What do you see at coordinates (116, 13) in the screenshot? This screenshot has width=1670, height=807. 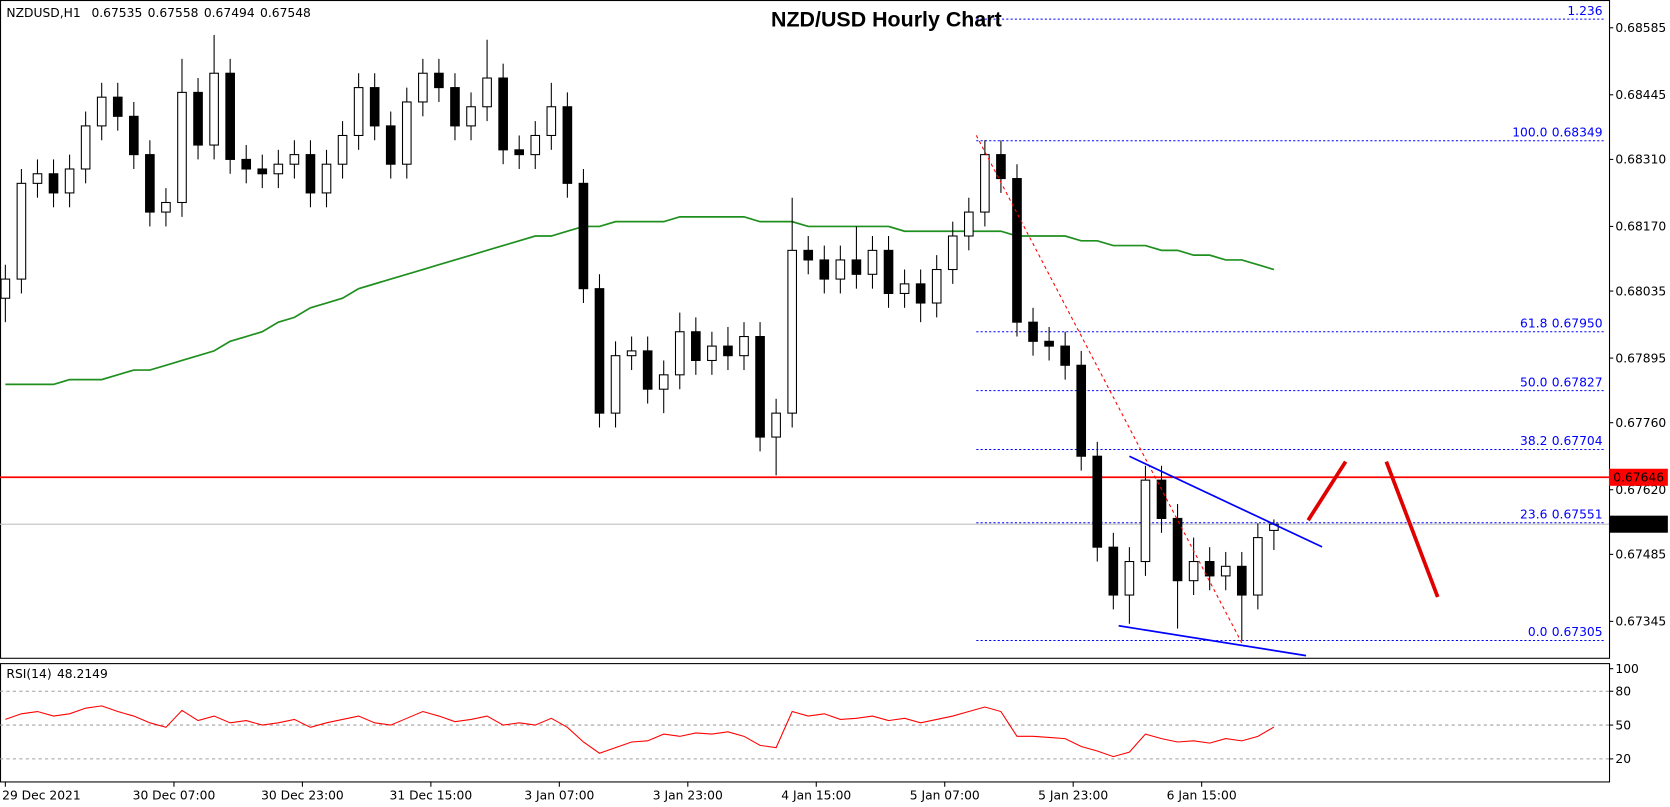 I see `last-open: 0.67535` at bounding box center [116, 13].